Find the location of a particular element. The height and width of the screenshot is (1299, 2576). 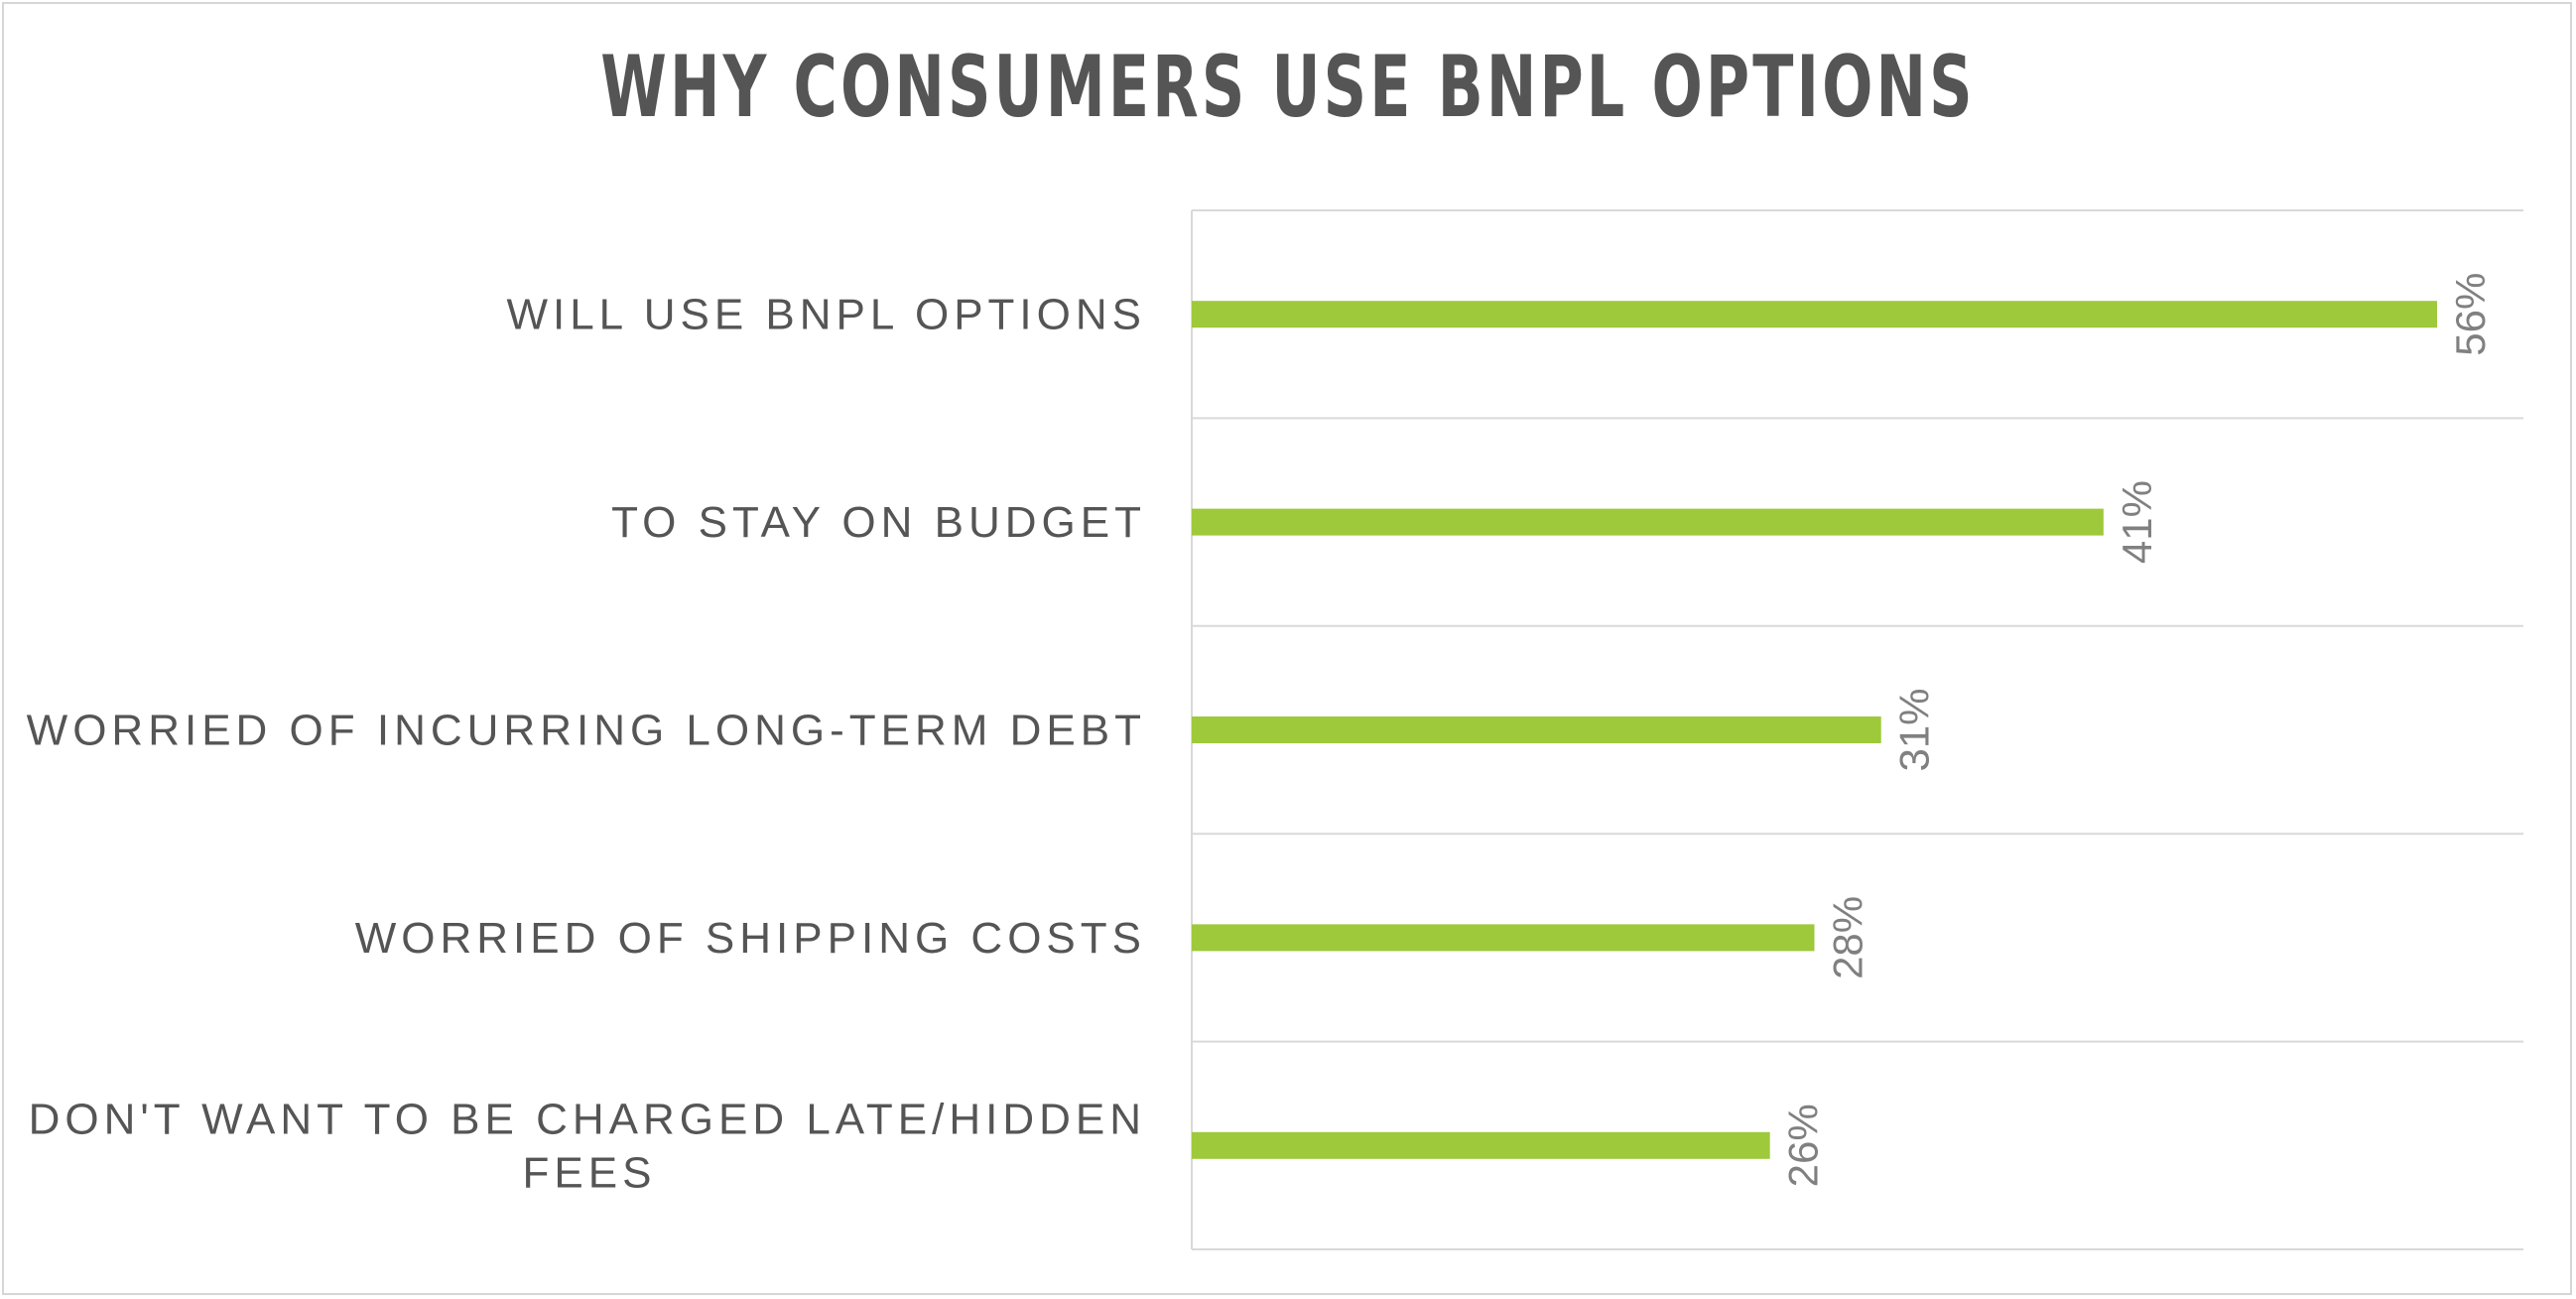

data-label: 56% is located at coordinates (2471, 314).